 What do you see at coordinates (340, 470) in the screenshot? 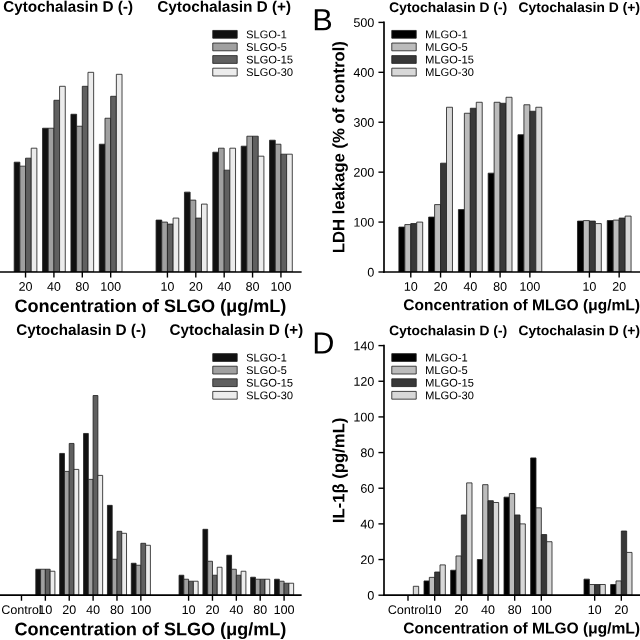
I see `y-axis-title: IL-1β (pg/mL)` at bounding box center [340, 470].